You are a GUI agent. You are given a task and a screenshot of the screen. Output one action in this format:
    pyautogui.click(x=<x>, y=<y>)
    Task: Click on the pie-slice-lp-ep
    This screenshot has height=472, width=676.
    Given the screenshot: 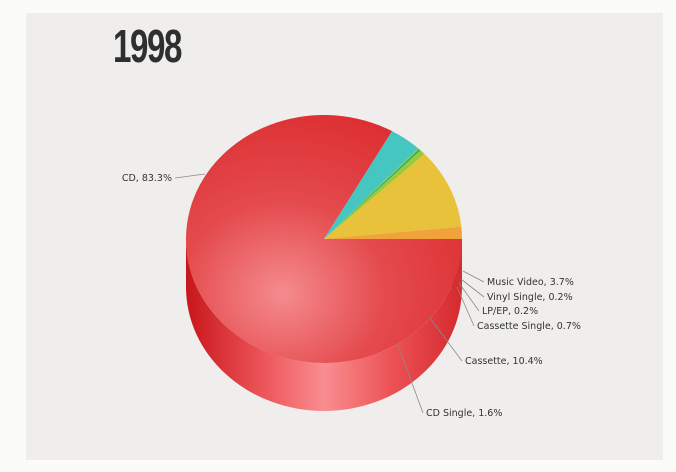 What is the action you would take?
    pyautogui.click(x=372, y=194)
    